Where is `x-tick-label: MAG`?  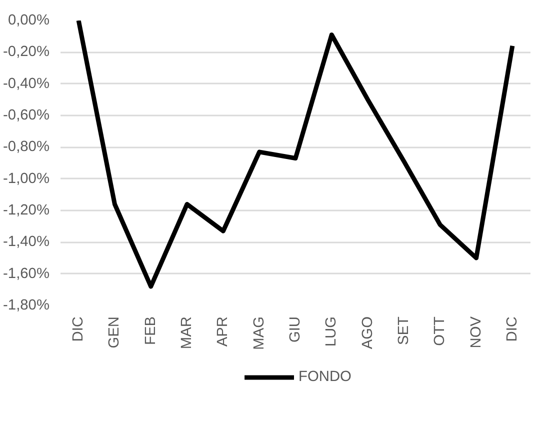
x-tick-label: MAG is located at coordinates (259, 333).